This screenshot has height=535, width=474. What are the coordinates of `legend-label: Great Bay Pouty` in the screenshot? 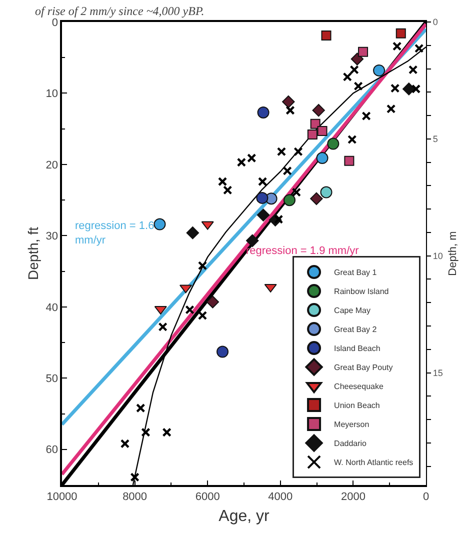 It's located at (363, 367).